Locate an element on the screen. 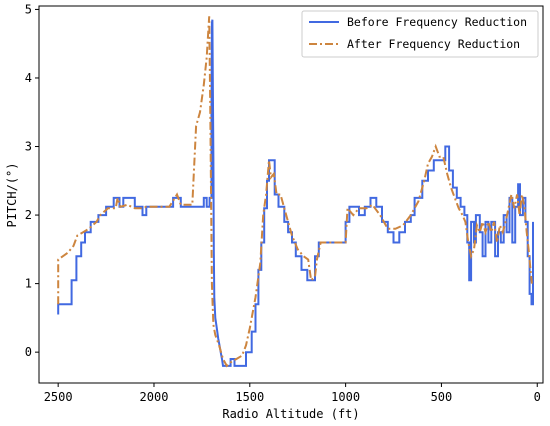 Image resolution: width=550 pixels, height=426 pixels. x-axis-label: Radio Altitude (ft) is located at coordinates (290, 414).